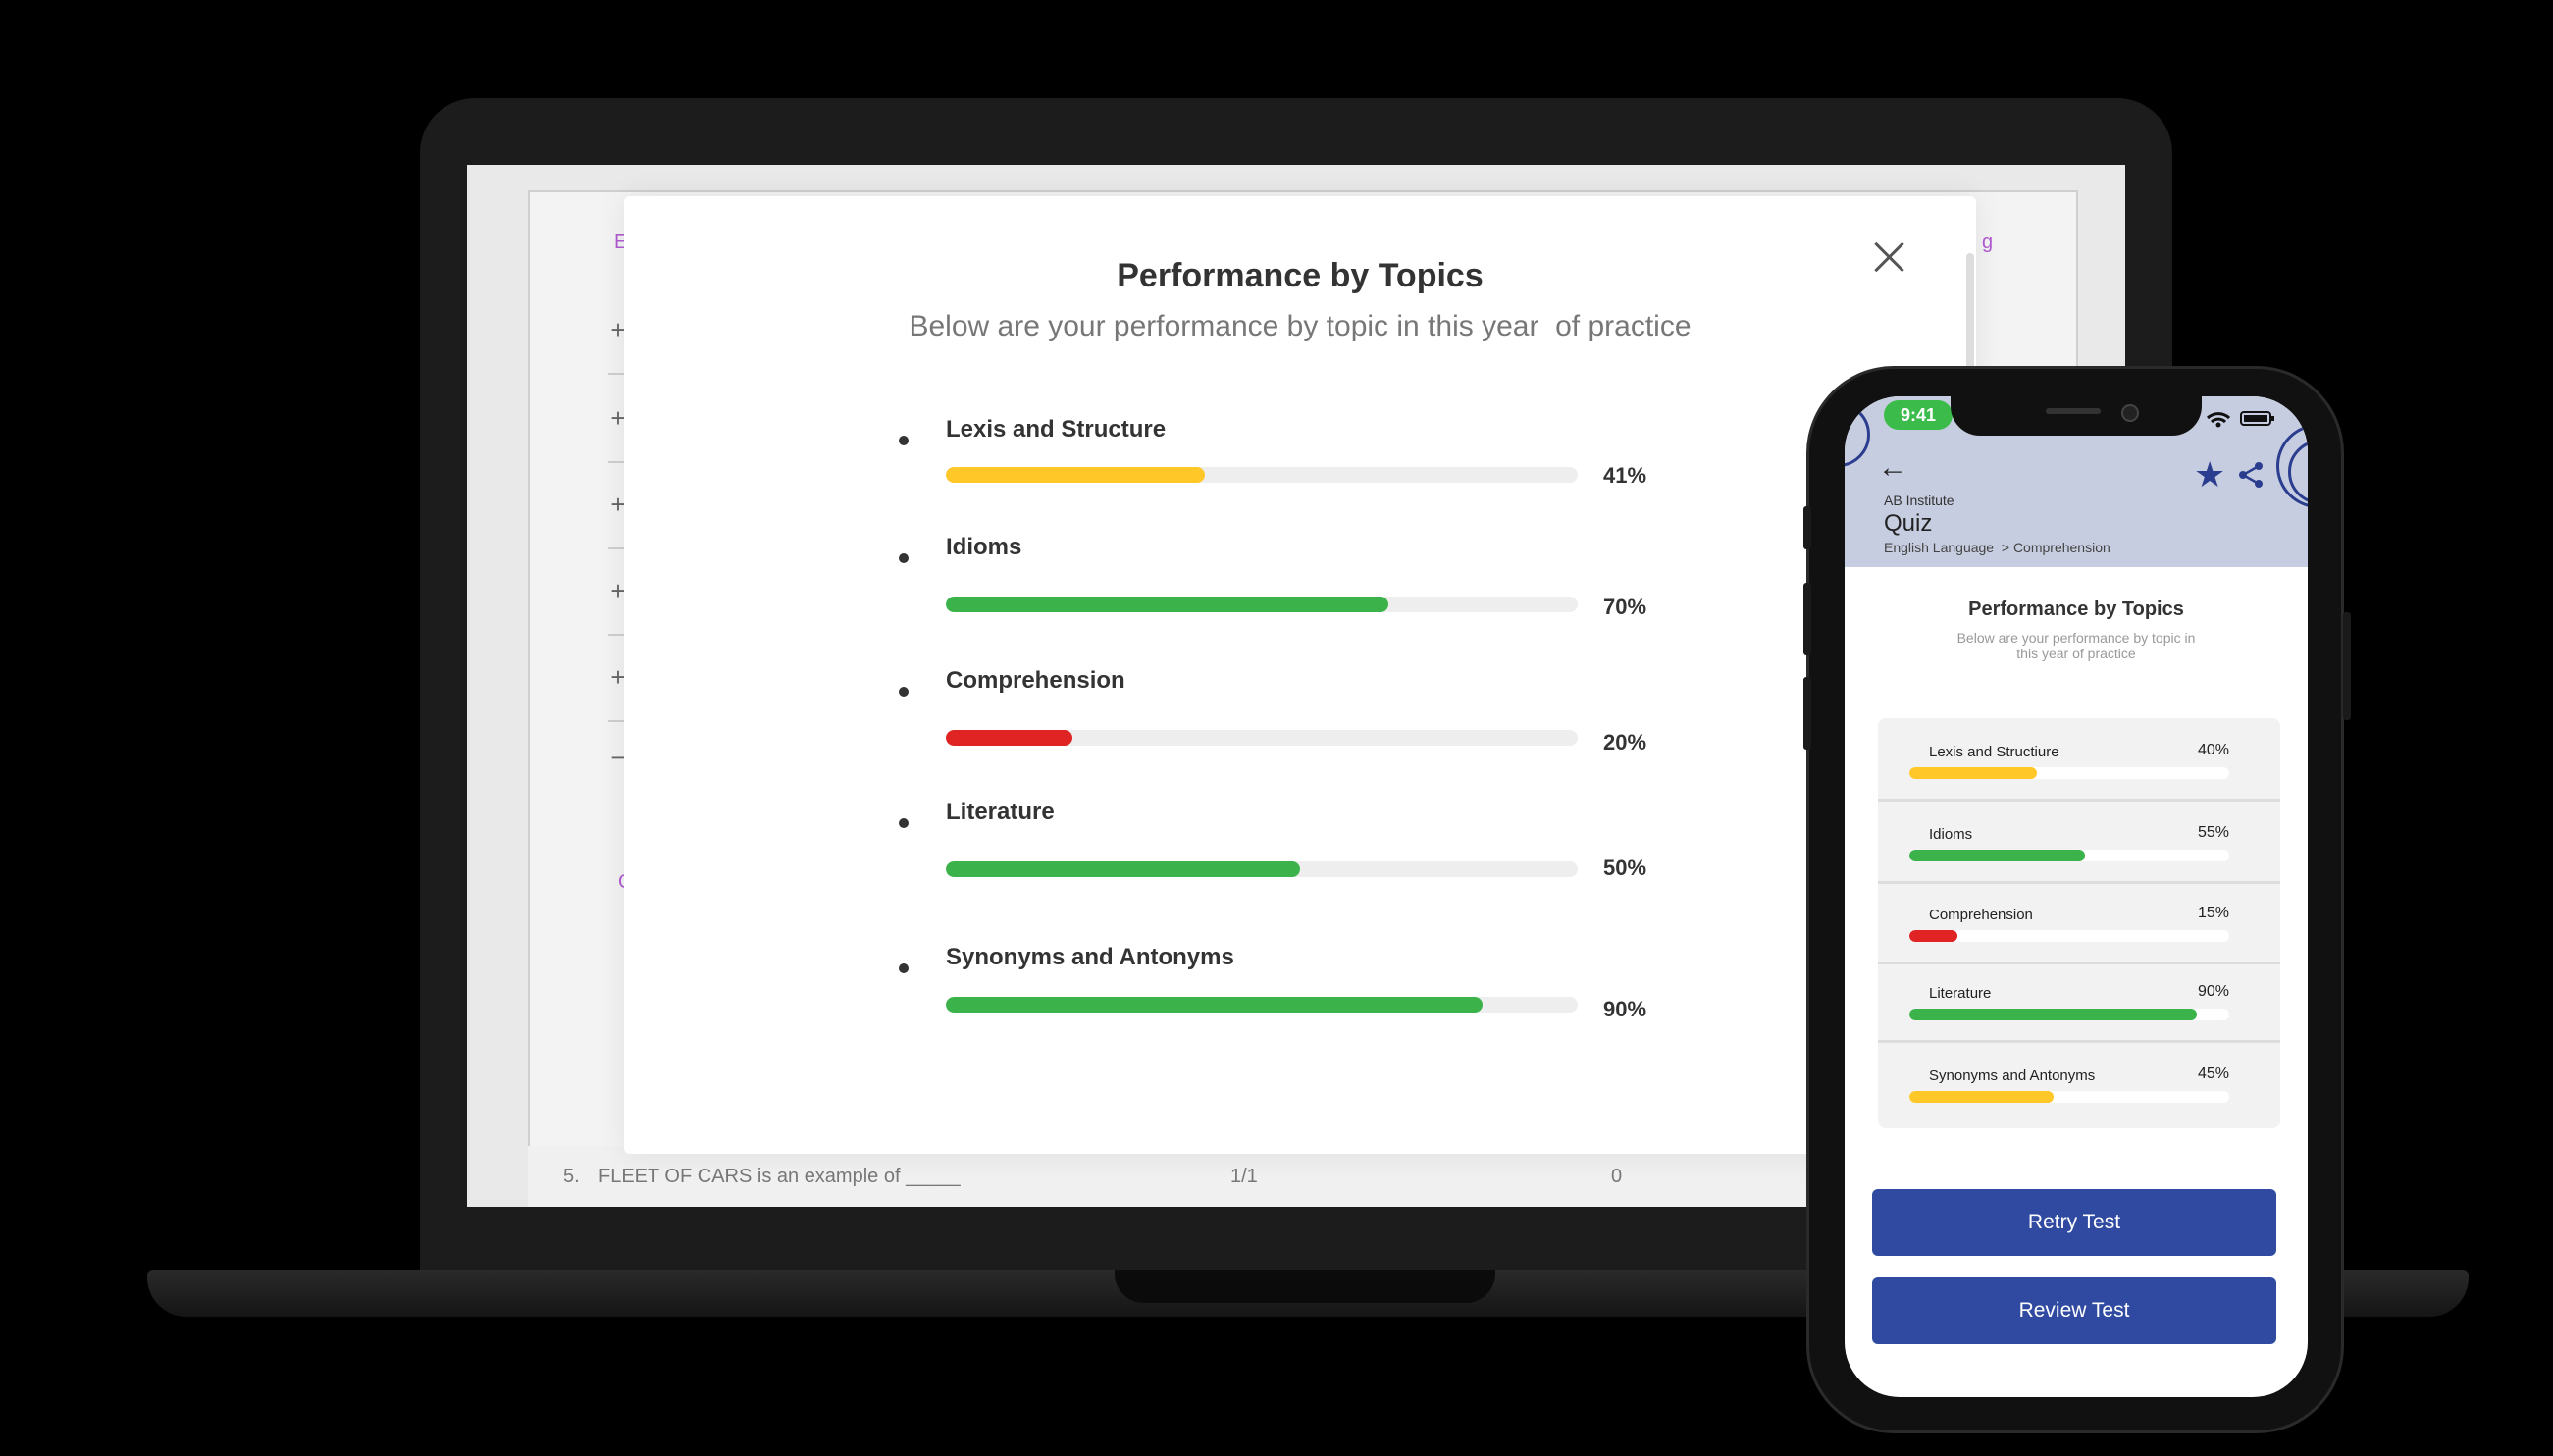 This screenshot has width=2553, height=1456. What do you see at coordinates (1919, 500) in the screenshot?
I see `institute-name: AB Institute` at bounding box center [1919, 500].